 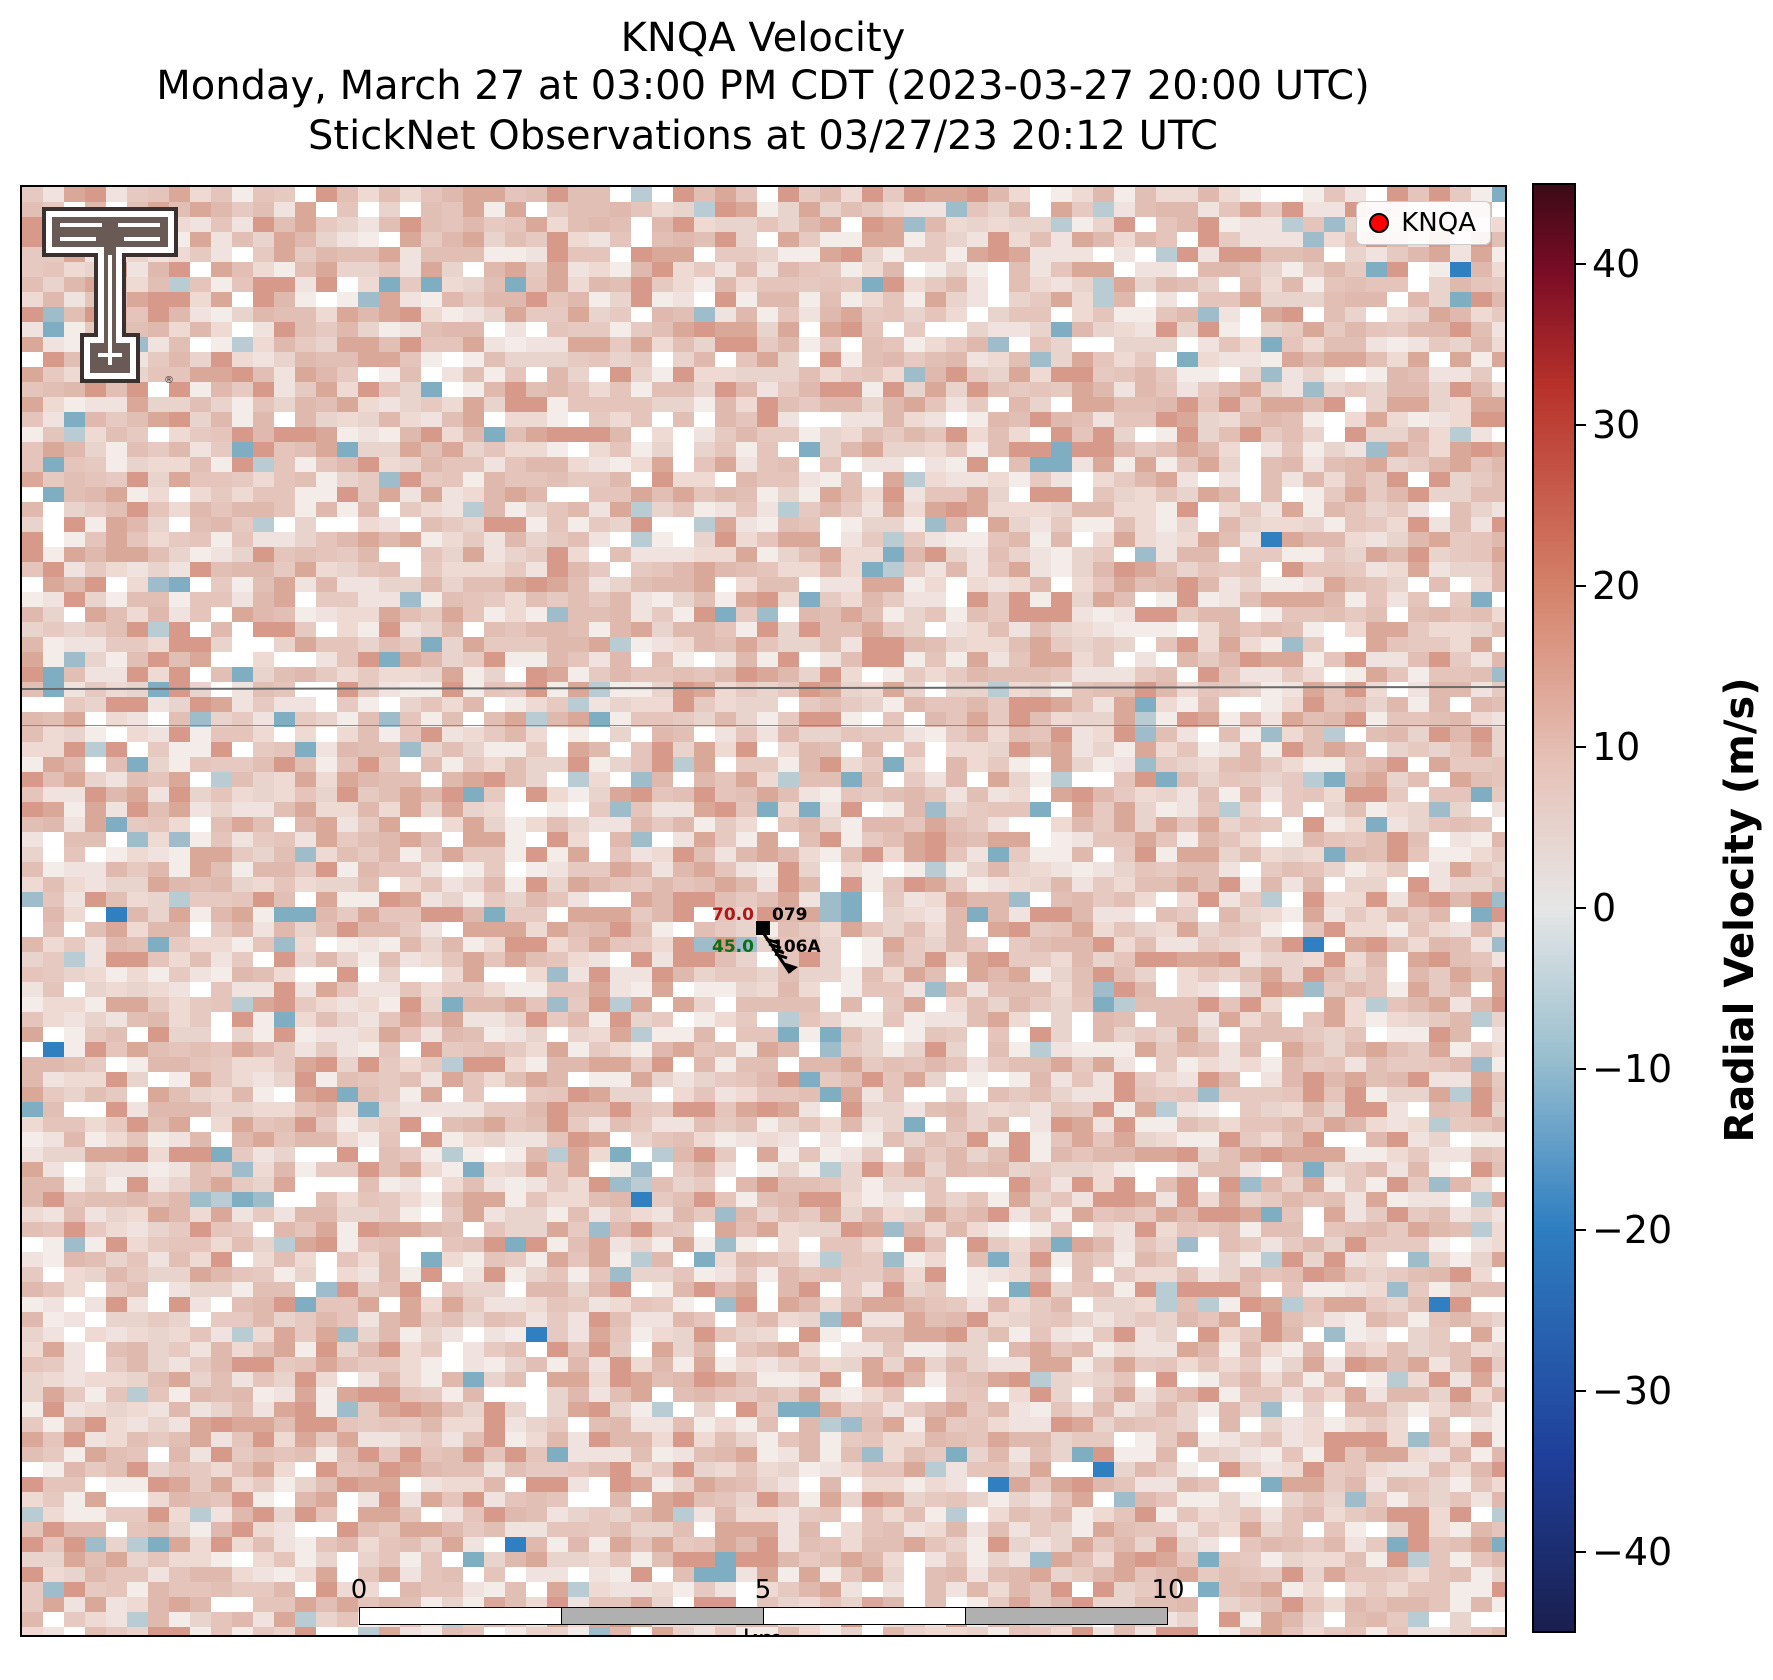 I want to click on boundary-line-thin, so click(x=763, y=725).